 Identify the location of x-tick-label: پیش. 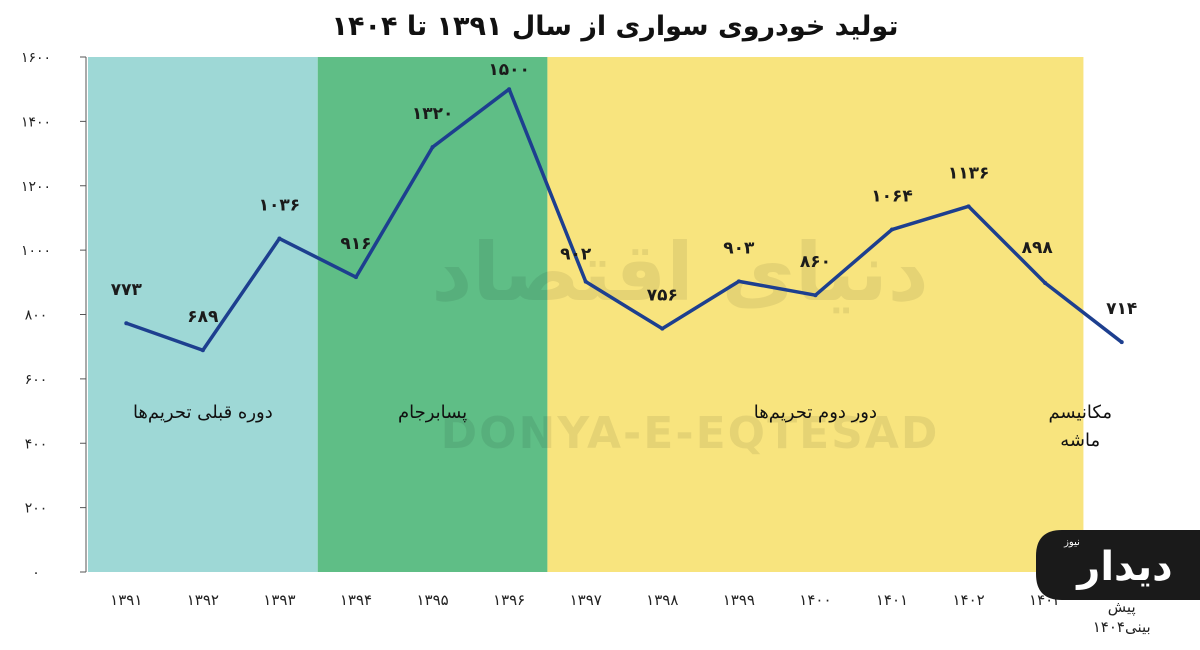
(1122, 607).